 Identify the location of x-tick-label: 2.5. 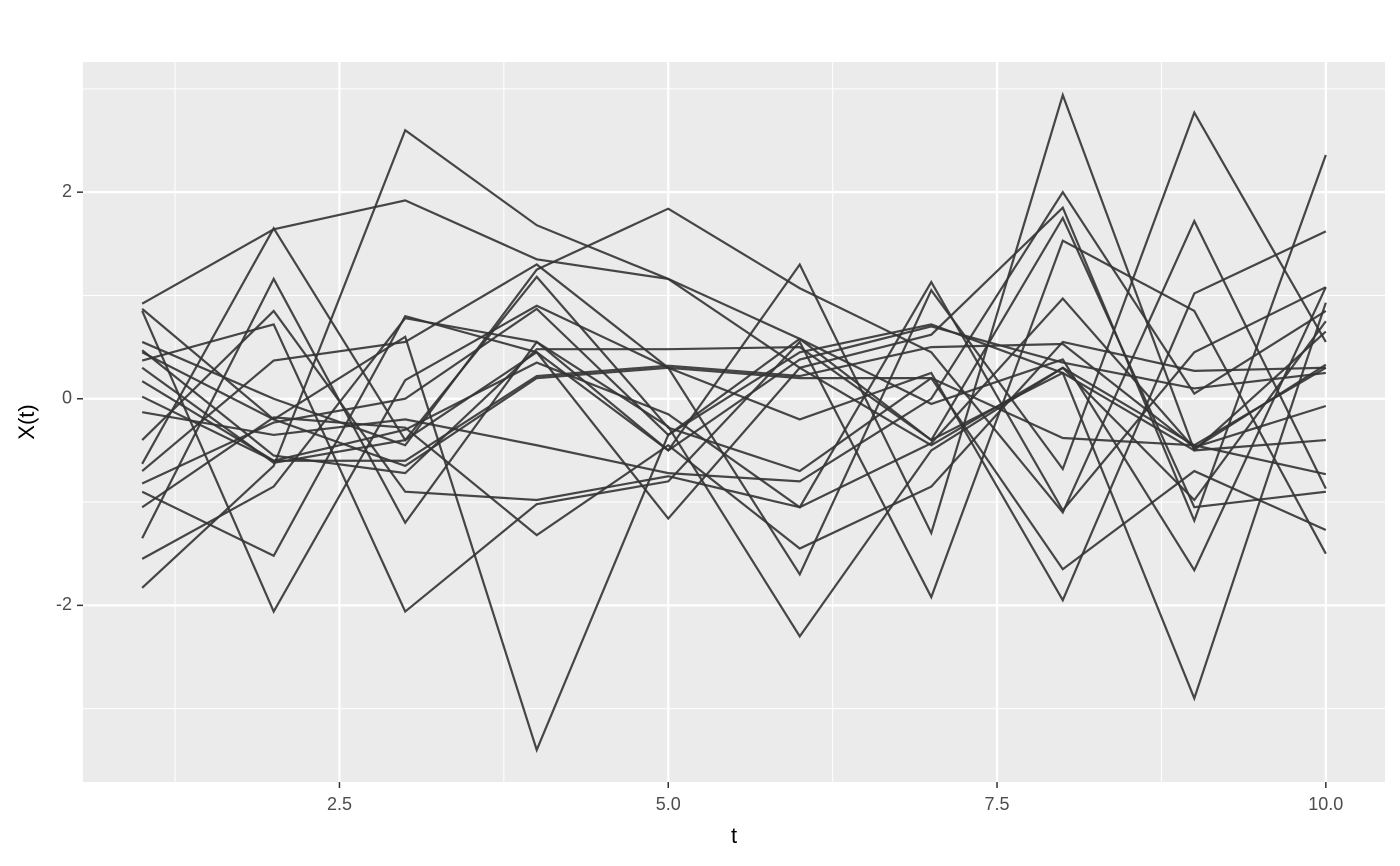
(339, 804).